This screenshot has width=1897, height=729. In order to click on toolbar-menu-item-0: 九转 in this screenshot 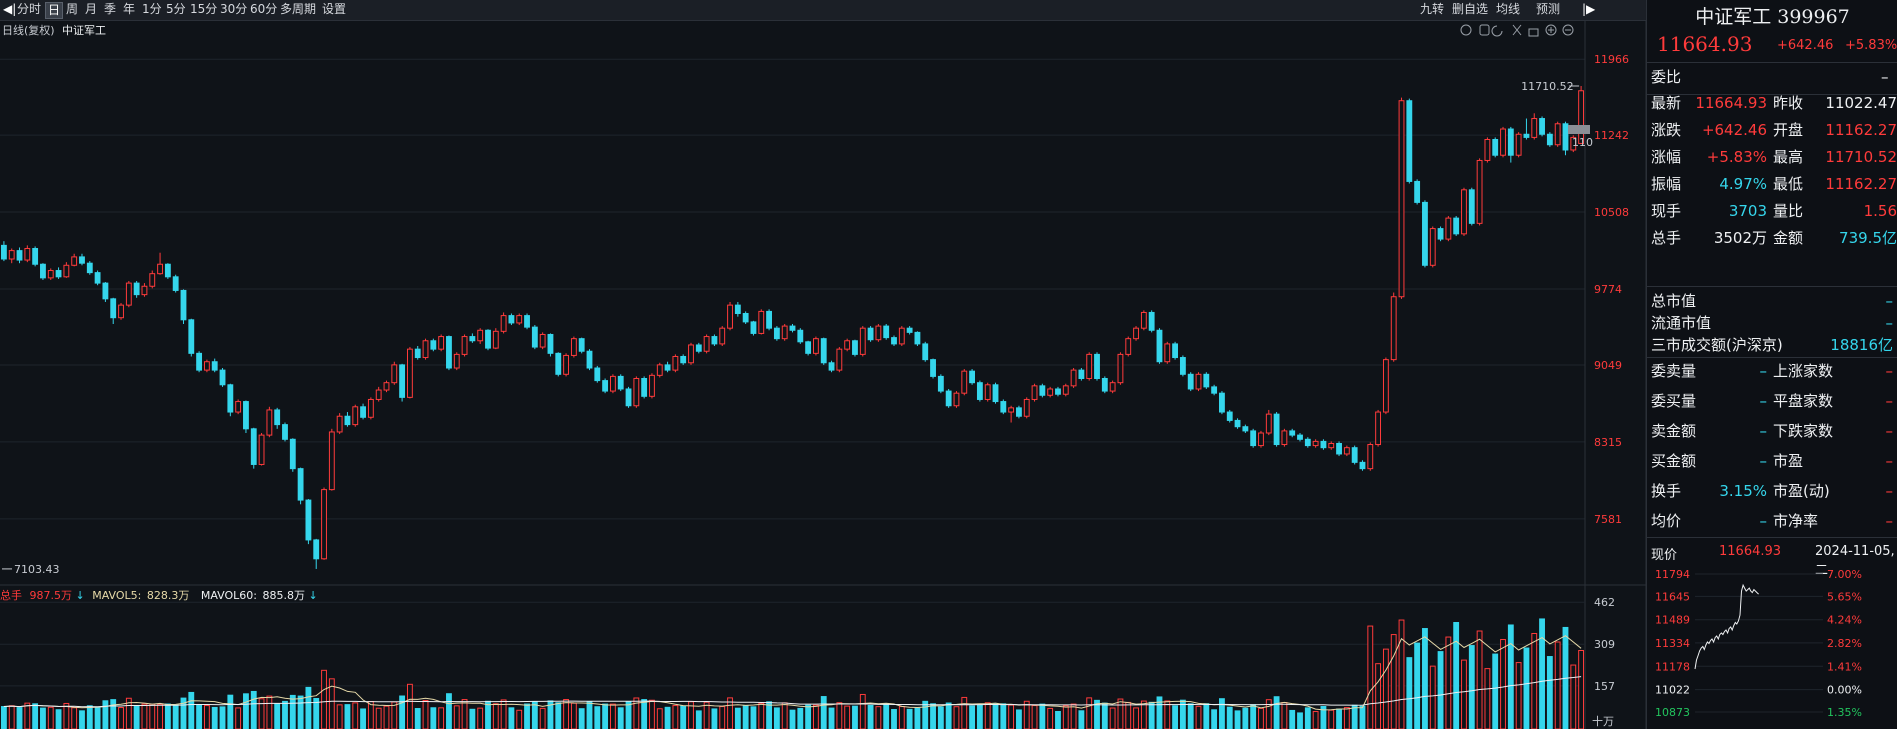, I will do `click(1432, 9)`.